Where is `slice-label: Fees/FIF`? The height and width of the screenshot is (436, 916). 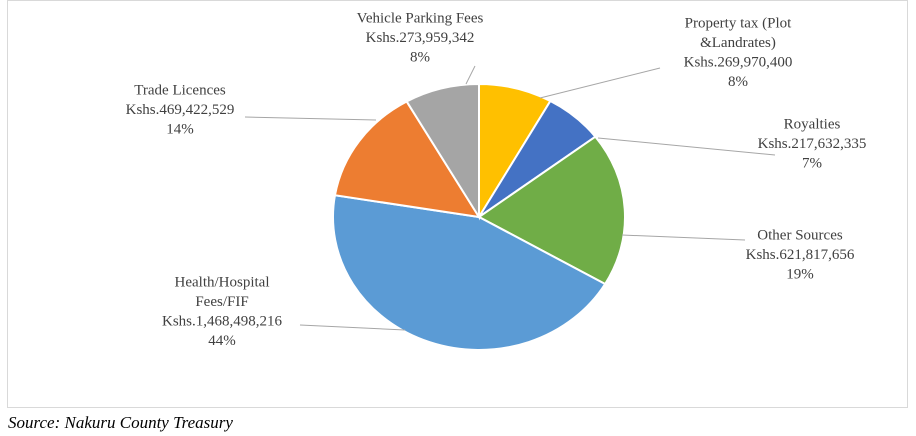
slice-label: Fees/FIF is located at coordinates (221, 302).